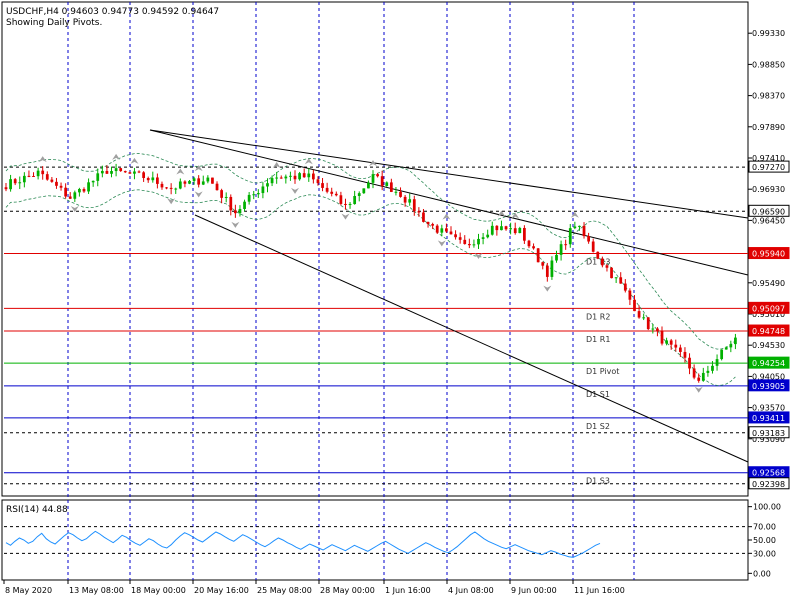 The width and height of the screenshot is (800, 600). I want to click on rsi-panel-frame, so click(375, 540).